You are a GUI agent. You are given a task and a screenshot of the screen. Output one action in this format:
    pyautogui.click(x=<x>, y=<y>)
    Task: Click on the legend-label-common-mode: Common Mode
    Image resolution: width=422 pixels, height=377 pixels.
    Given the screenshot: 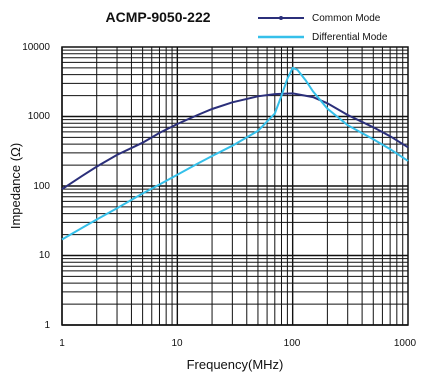 What is the action you would take?
    pyautogui.click(x=346, y=18)
    